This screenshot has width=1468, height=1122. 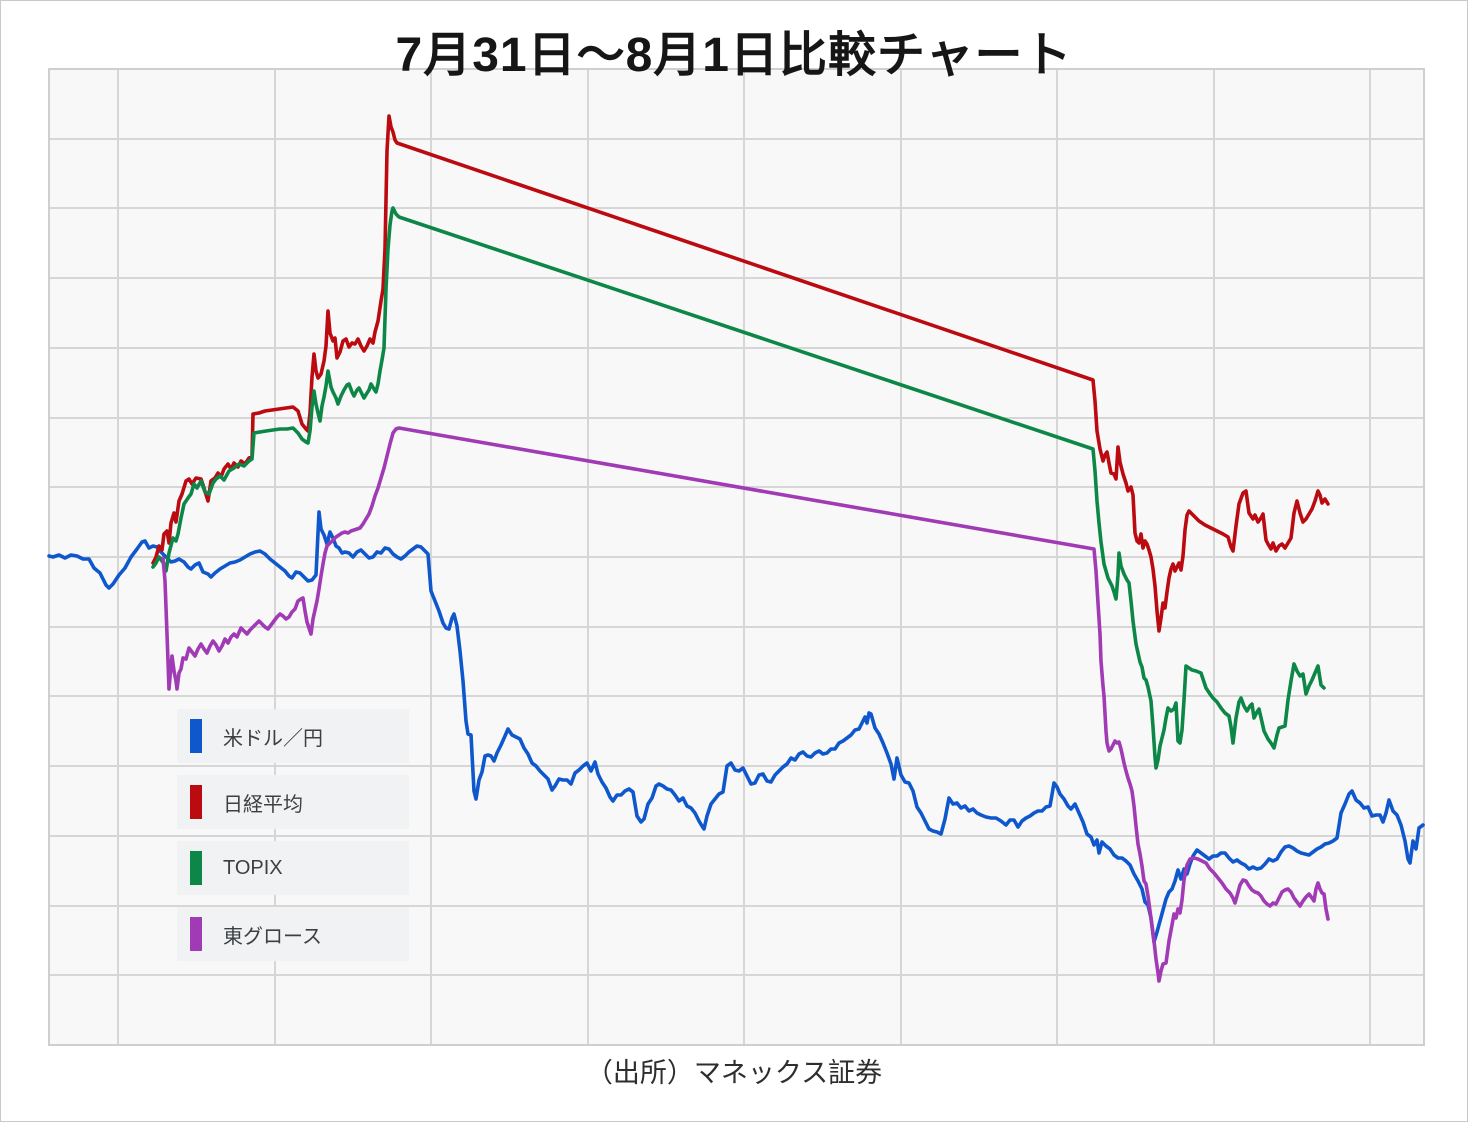 I want to click on legend-item-nikkei: 日経平均, so click(x=293, y=802).